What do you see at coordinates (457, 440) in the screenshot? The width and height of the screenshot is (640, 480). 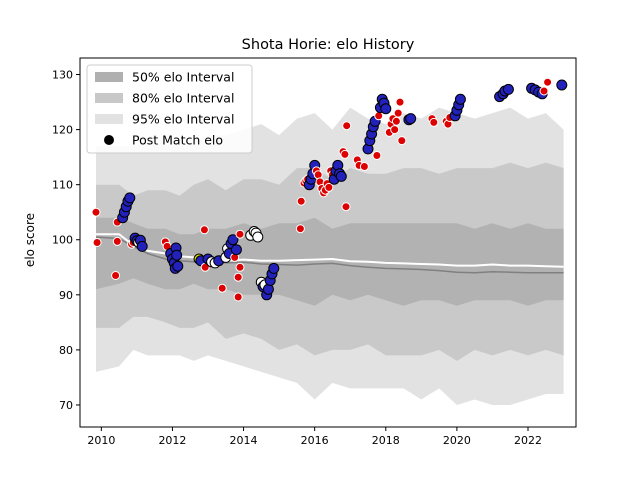 I see `x-tick-label: 2020` at bounding box center [457, 440].